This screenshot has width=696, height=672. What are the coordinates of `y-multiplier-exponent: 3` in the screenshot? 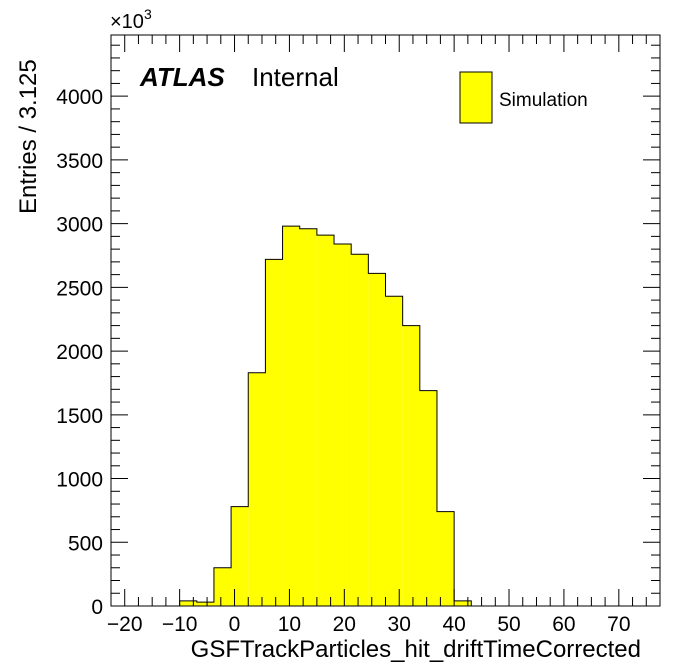 It's located at (148, 14).